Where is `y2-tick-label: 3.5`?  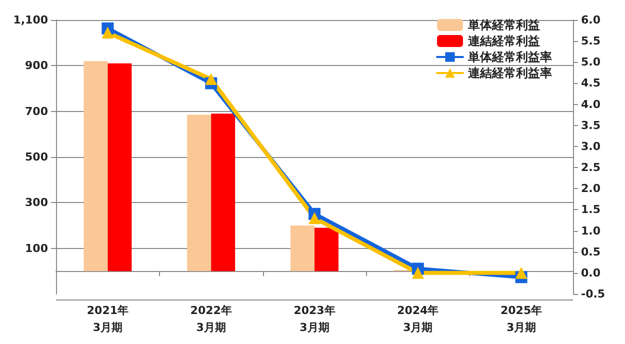
y2-tick-label: 3.5 is located at coordinates (590, 125).